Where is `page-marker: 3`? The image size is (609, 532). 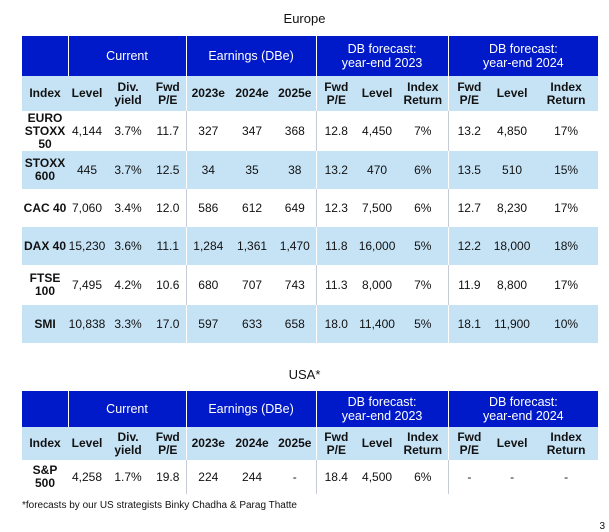 page-marker: 3 is located at coordinates (602, 526).